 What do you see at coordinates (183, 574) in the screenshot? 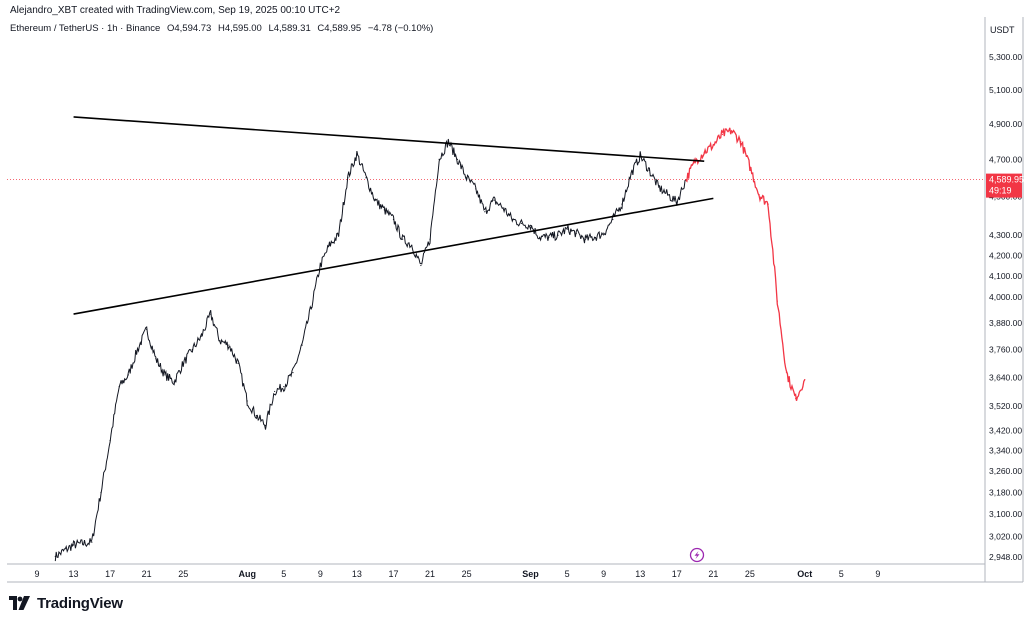
I see `x-tick-label-4: 25` at bounding box center [183, 574].